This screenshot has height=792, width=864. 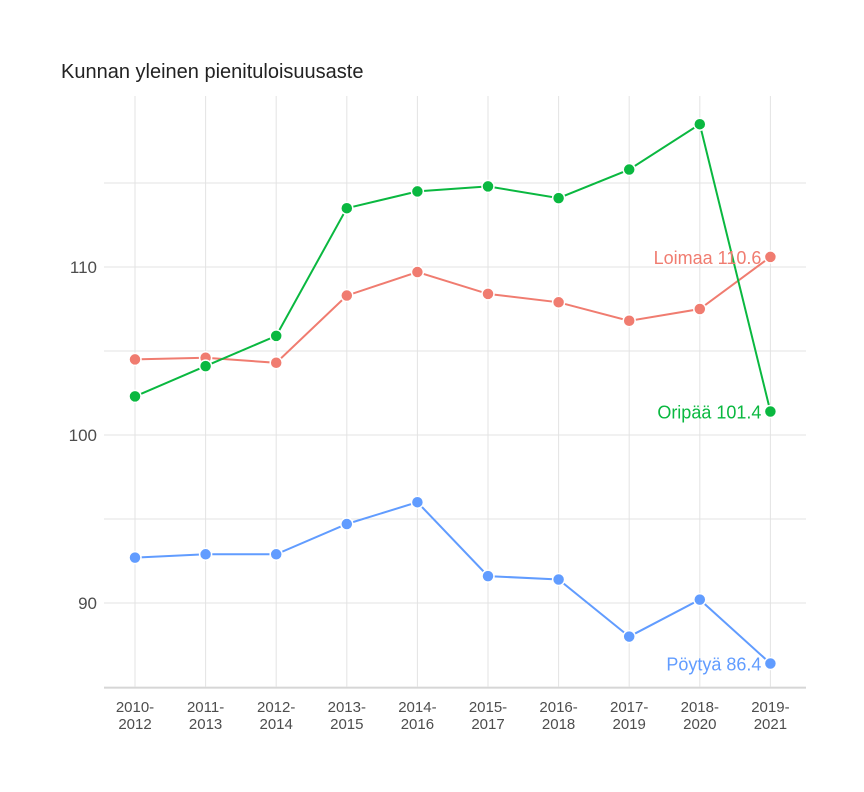 What do you see at coordinates (713, 664) in the screenshot?
I see `end-label-pöytyä: Pöytyä 86.4` at bounding box center [713, 664].